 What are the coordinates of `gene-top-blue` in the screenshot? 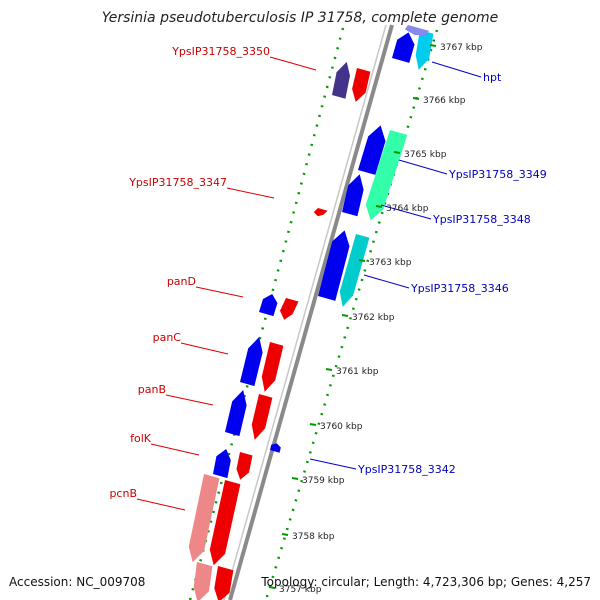 It's located at (403, 47).